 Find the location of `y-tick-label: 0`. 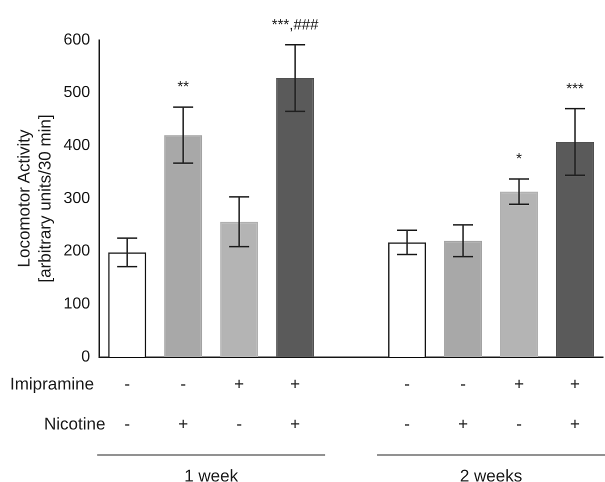

y-tick-label: 0 is located at coordinates (85, 357).